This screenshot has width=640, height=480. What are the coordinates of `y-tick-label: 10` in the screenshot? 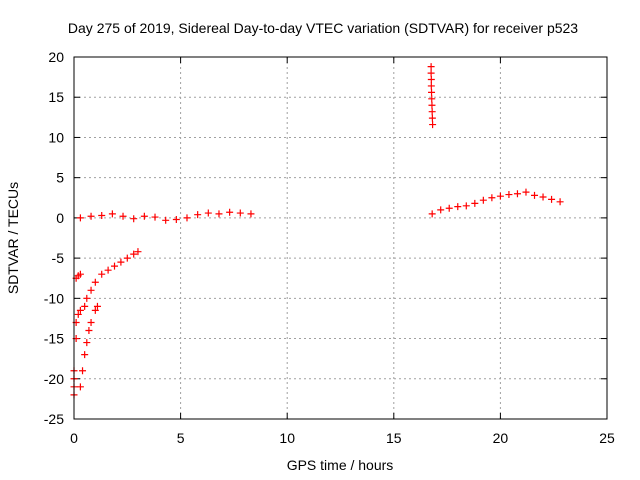 It's located at (56, 137).